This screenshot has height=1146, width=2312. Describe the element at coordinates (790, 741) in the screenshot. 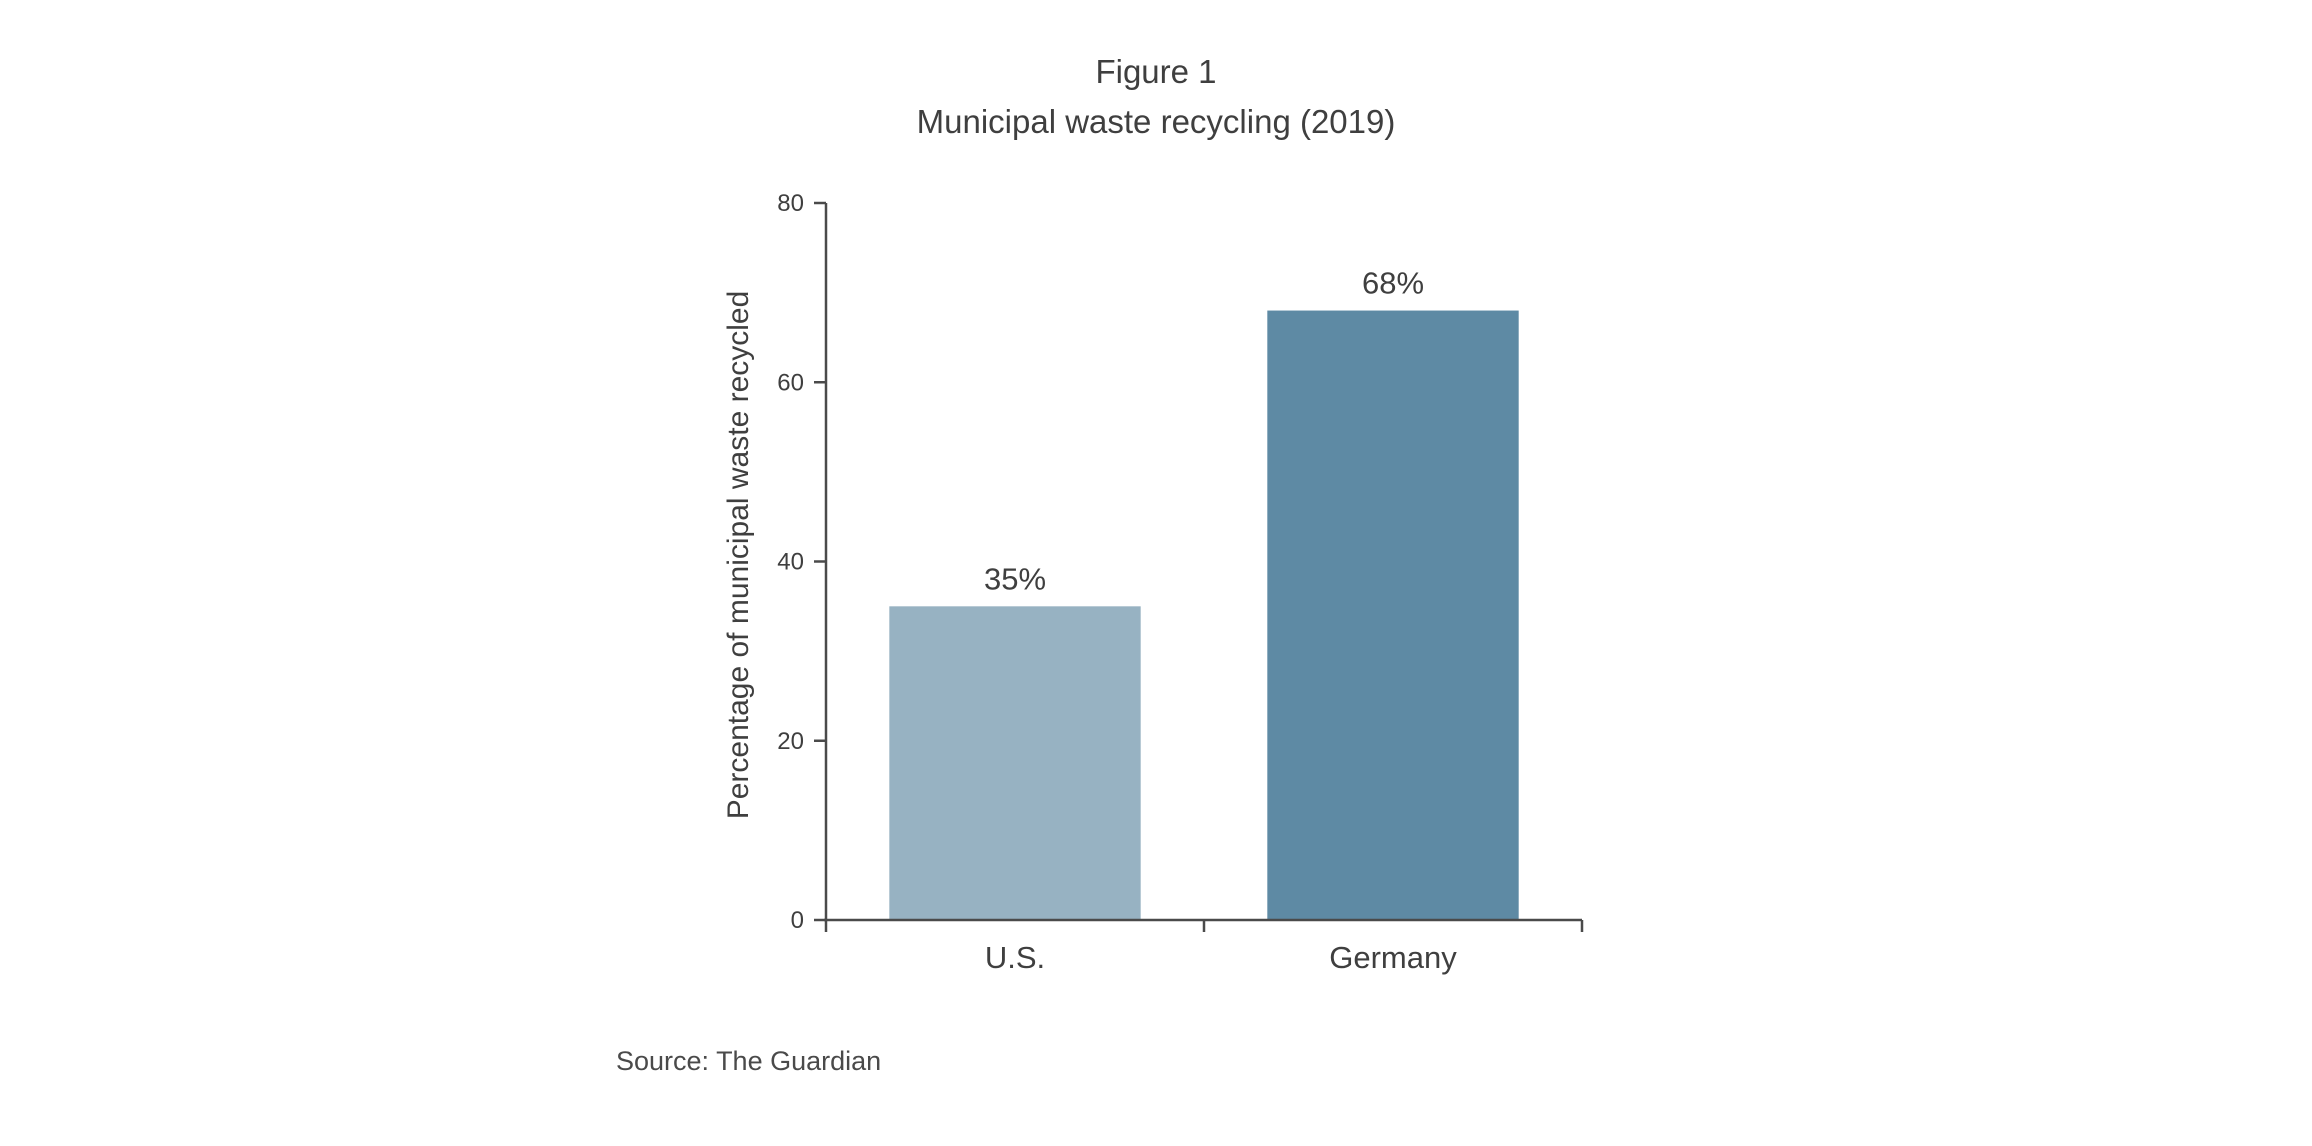

I see `y-tick-label: 20` at that location.